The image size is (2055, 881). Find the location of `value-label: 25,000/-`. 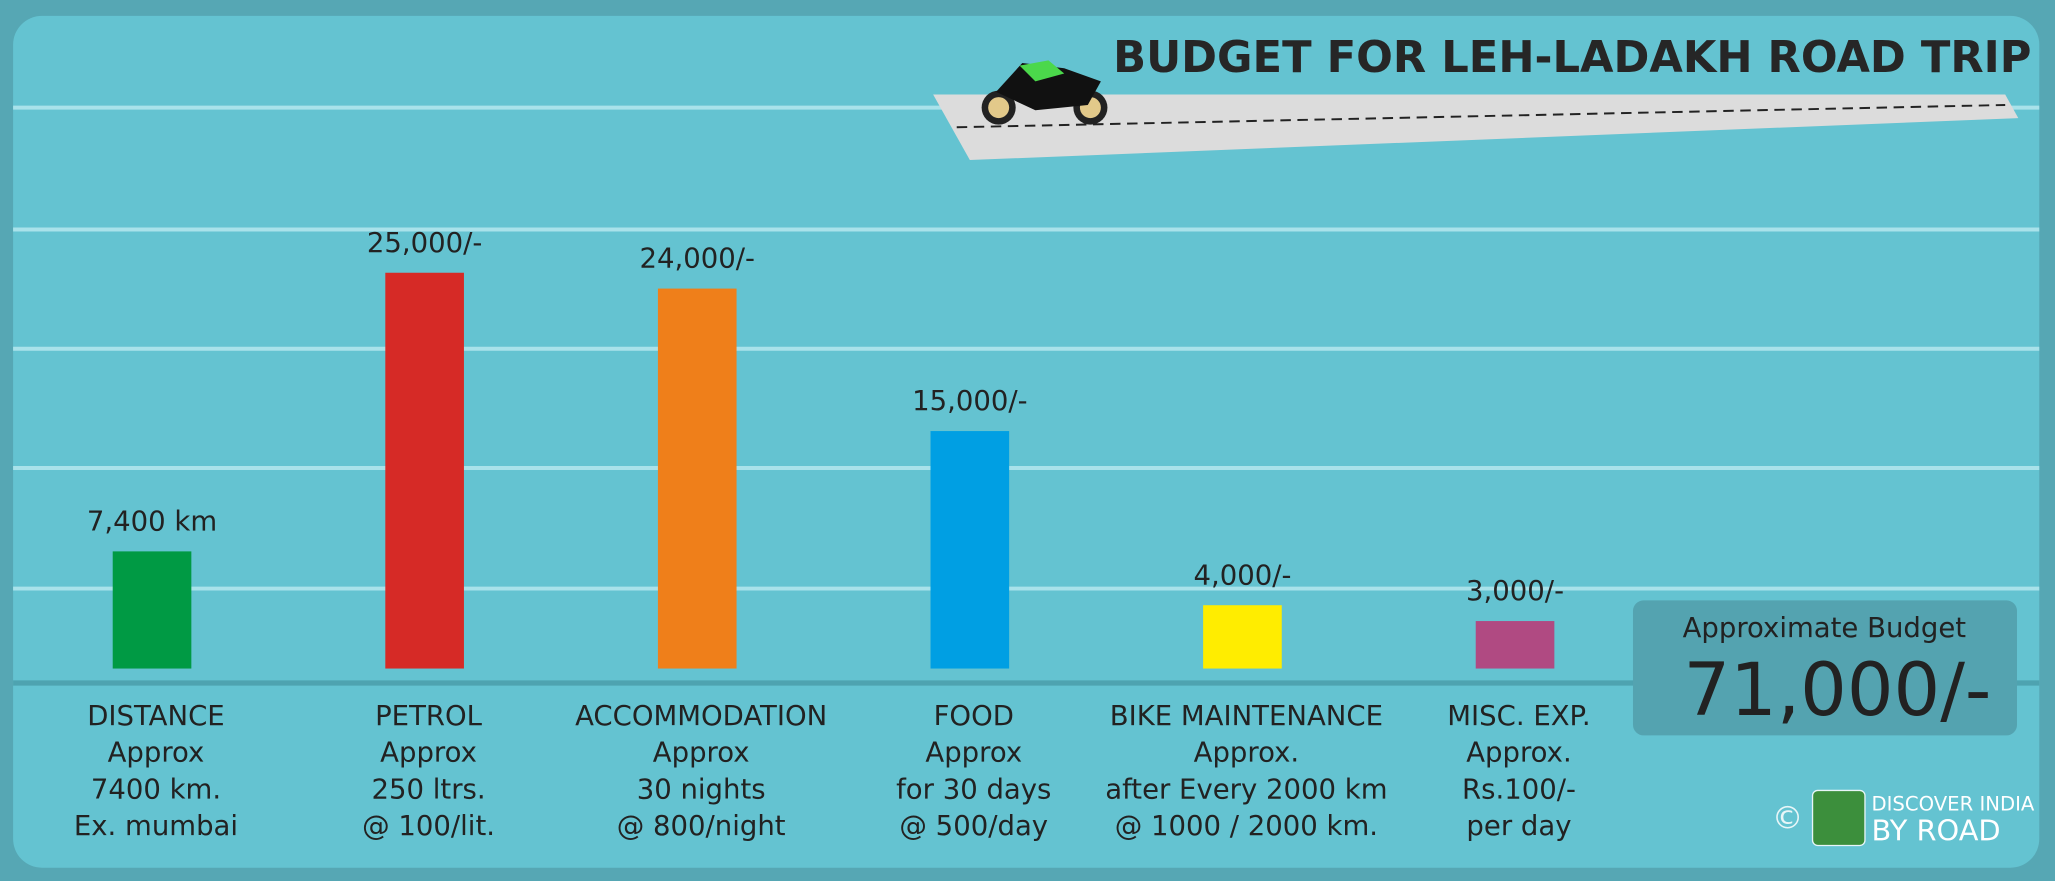

value-label: 25,000/- is located at coordinates (424, 243).